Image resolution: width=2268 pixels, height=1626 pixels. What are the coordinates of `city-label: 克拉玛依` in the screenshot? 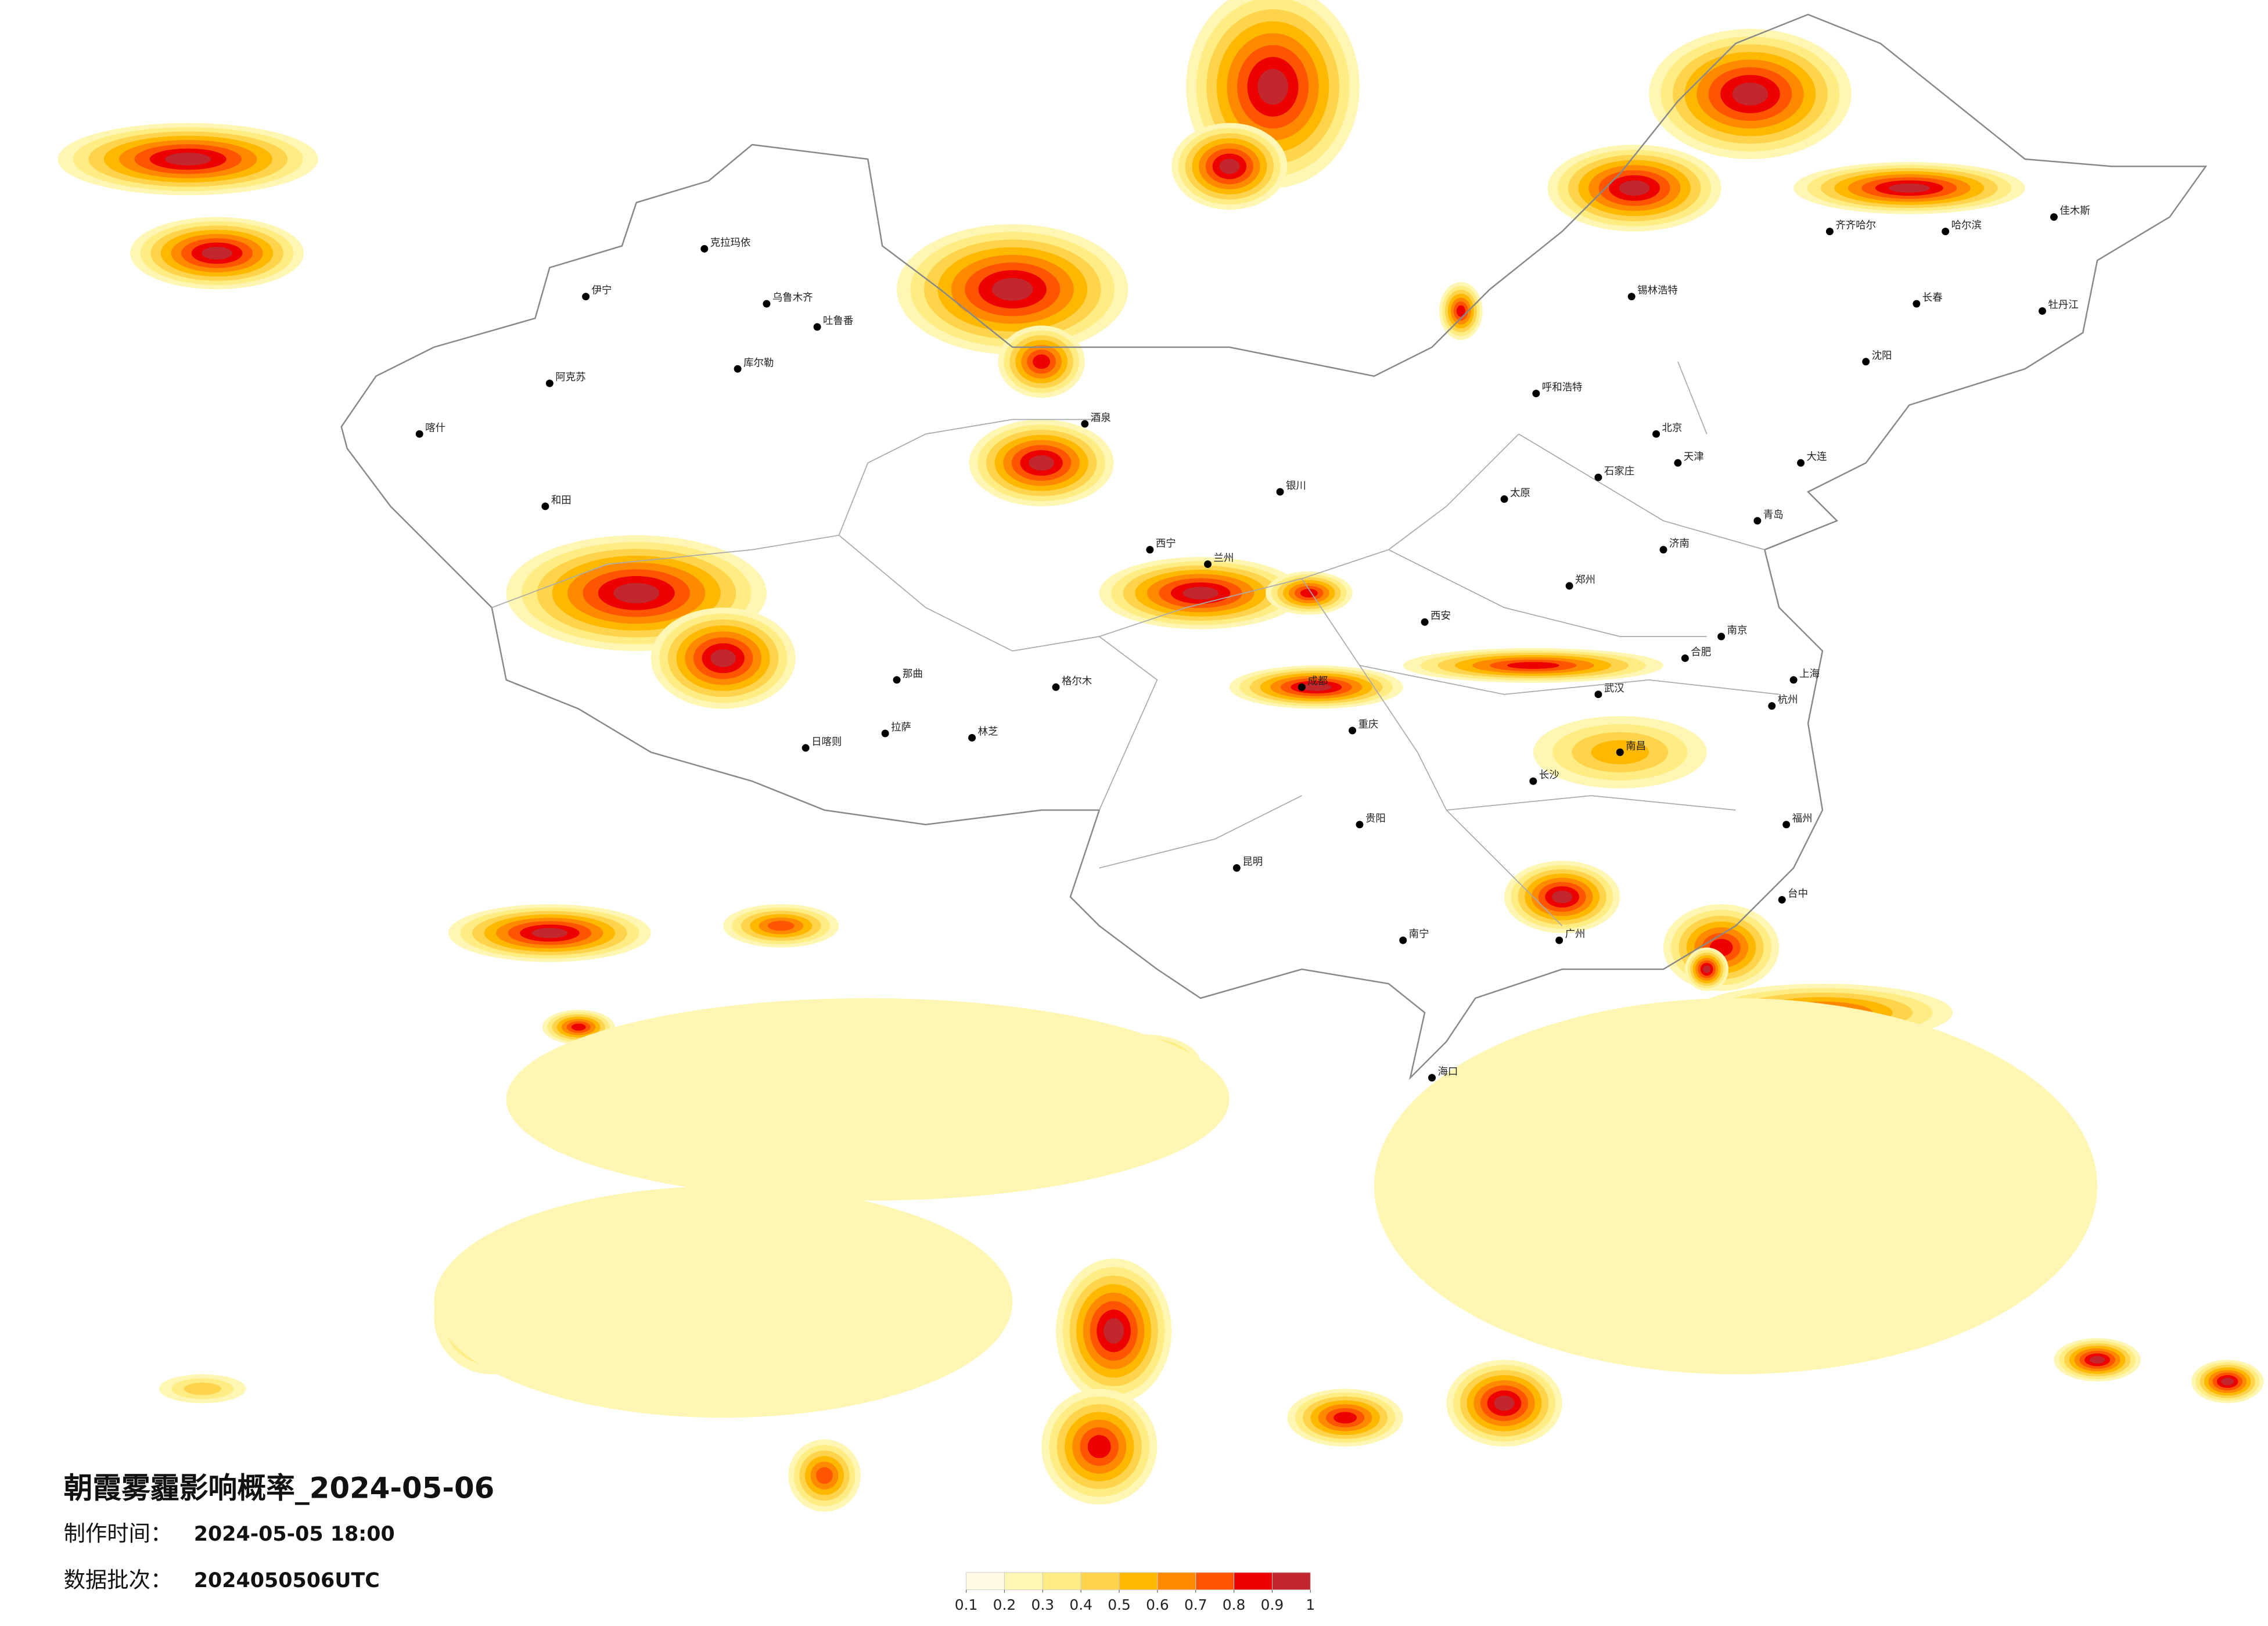 It's located at (730, 243).